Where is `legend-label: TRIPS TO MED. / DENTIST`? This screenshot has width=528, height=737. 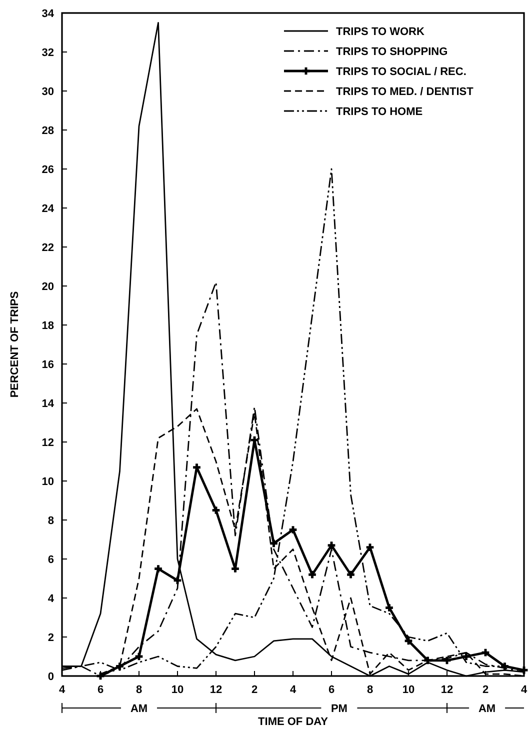
legend-label: TRIPS TO MED. / DENTIST is located at coordinates (405, 92).